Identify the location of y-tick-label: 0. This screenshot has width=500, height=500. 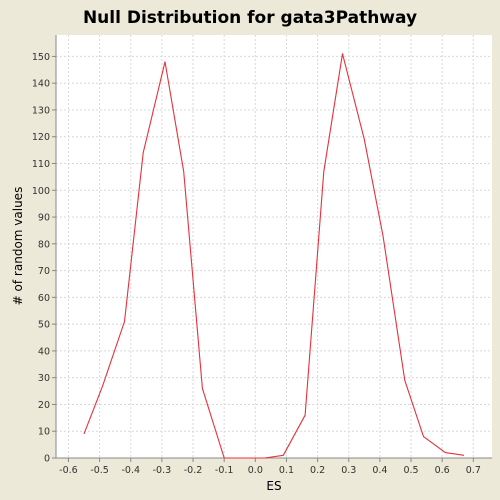
(47, 459).